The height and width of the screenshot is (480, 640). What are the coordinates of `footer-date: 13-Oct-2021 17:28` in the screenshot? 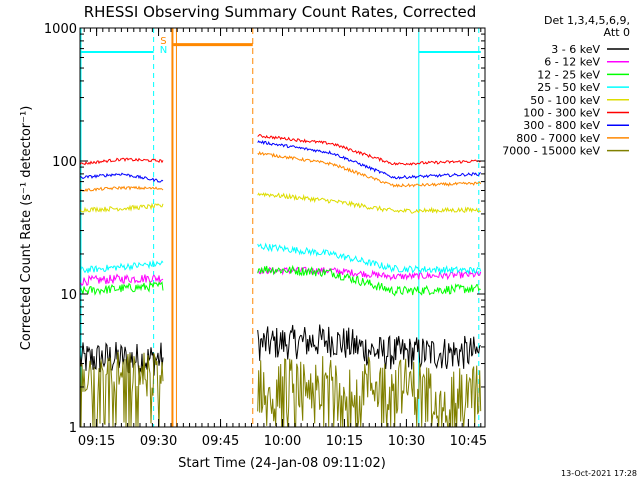 It's located at (599, 473).